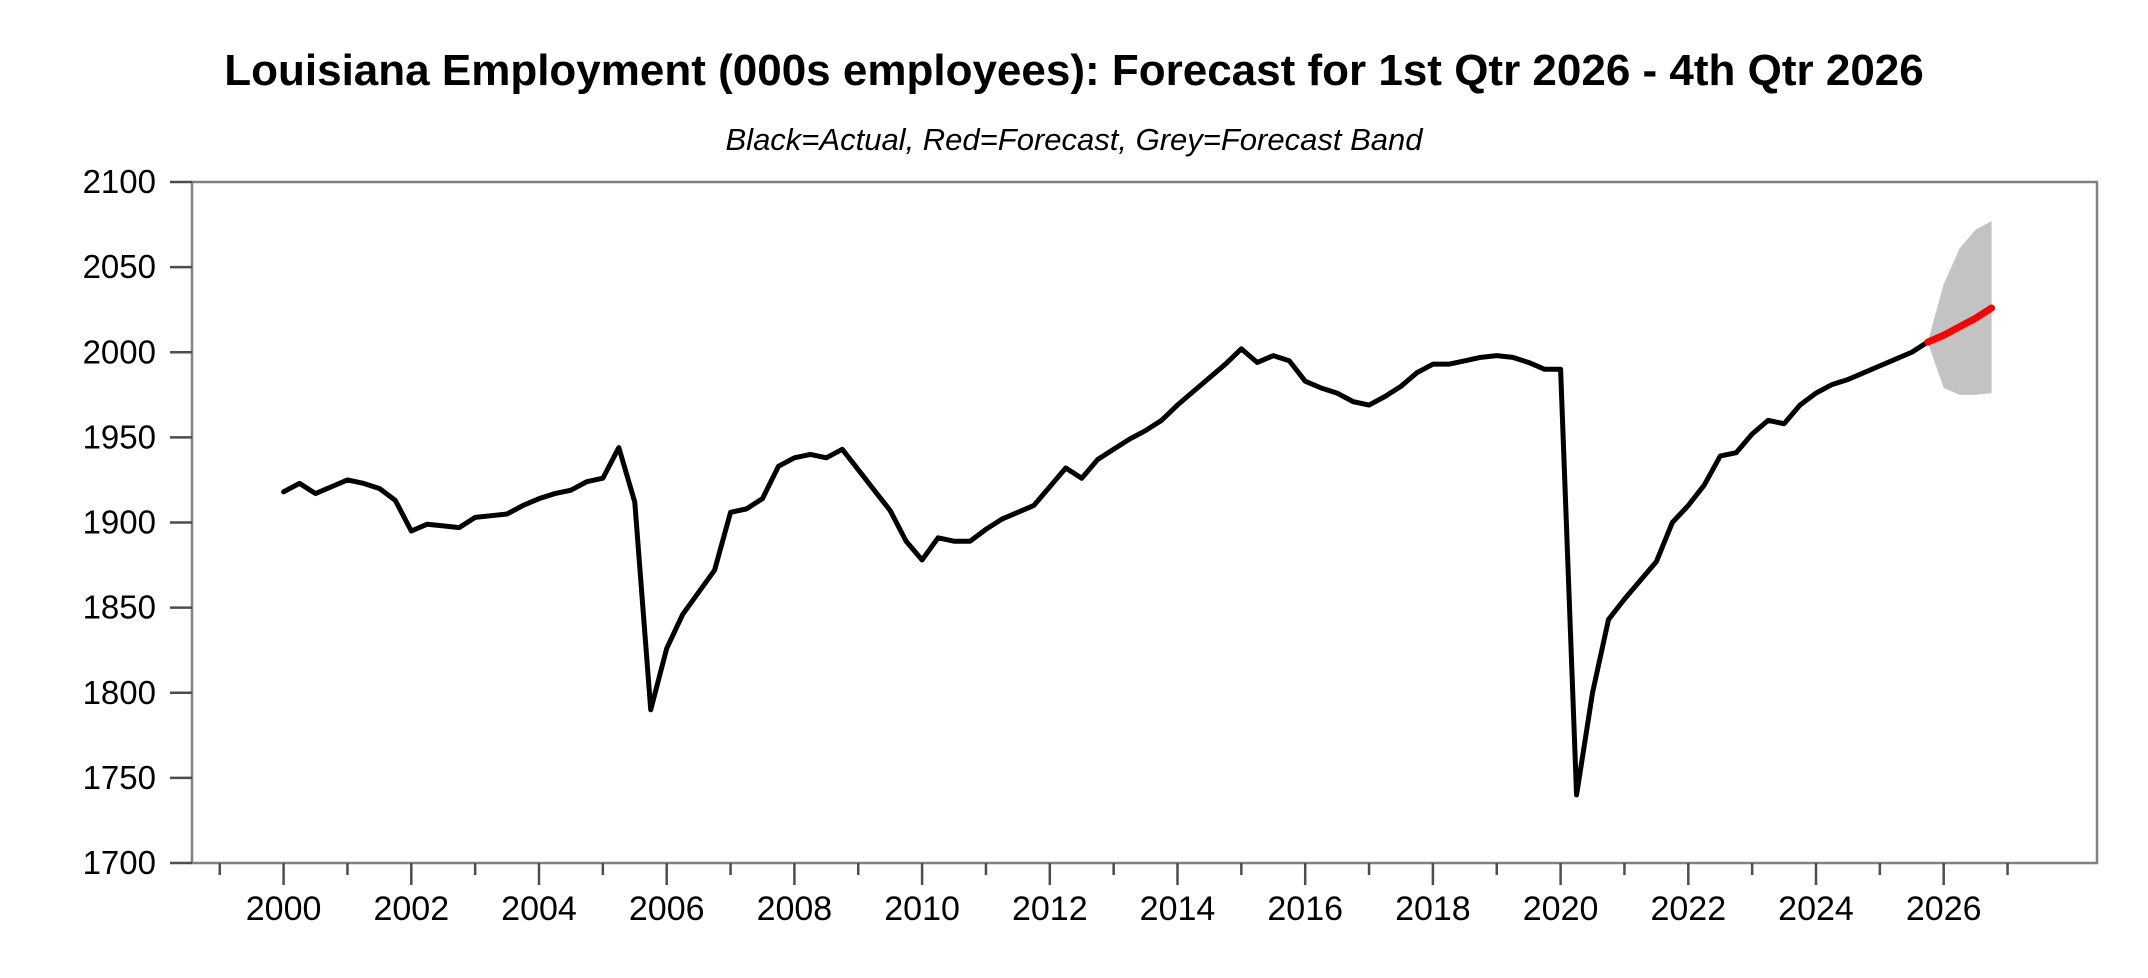  What do you see at coordinates (119, 351) in the screenshot?
I see `y-axis-tick-label: 2000` at bounding box center [119, 351].